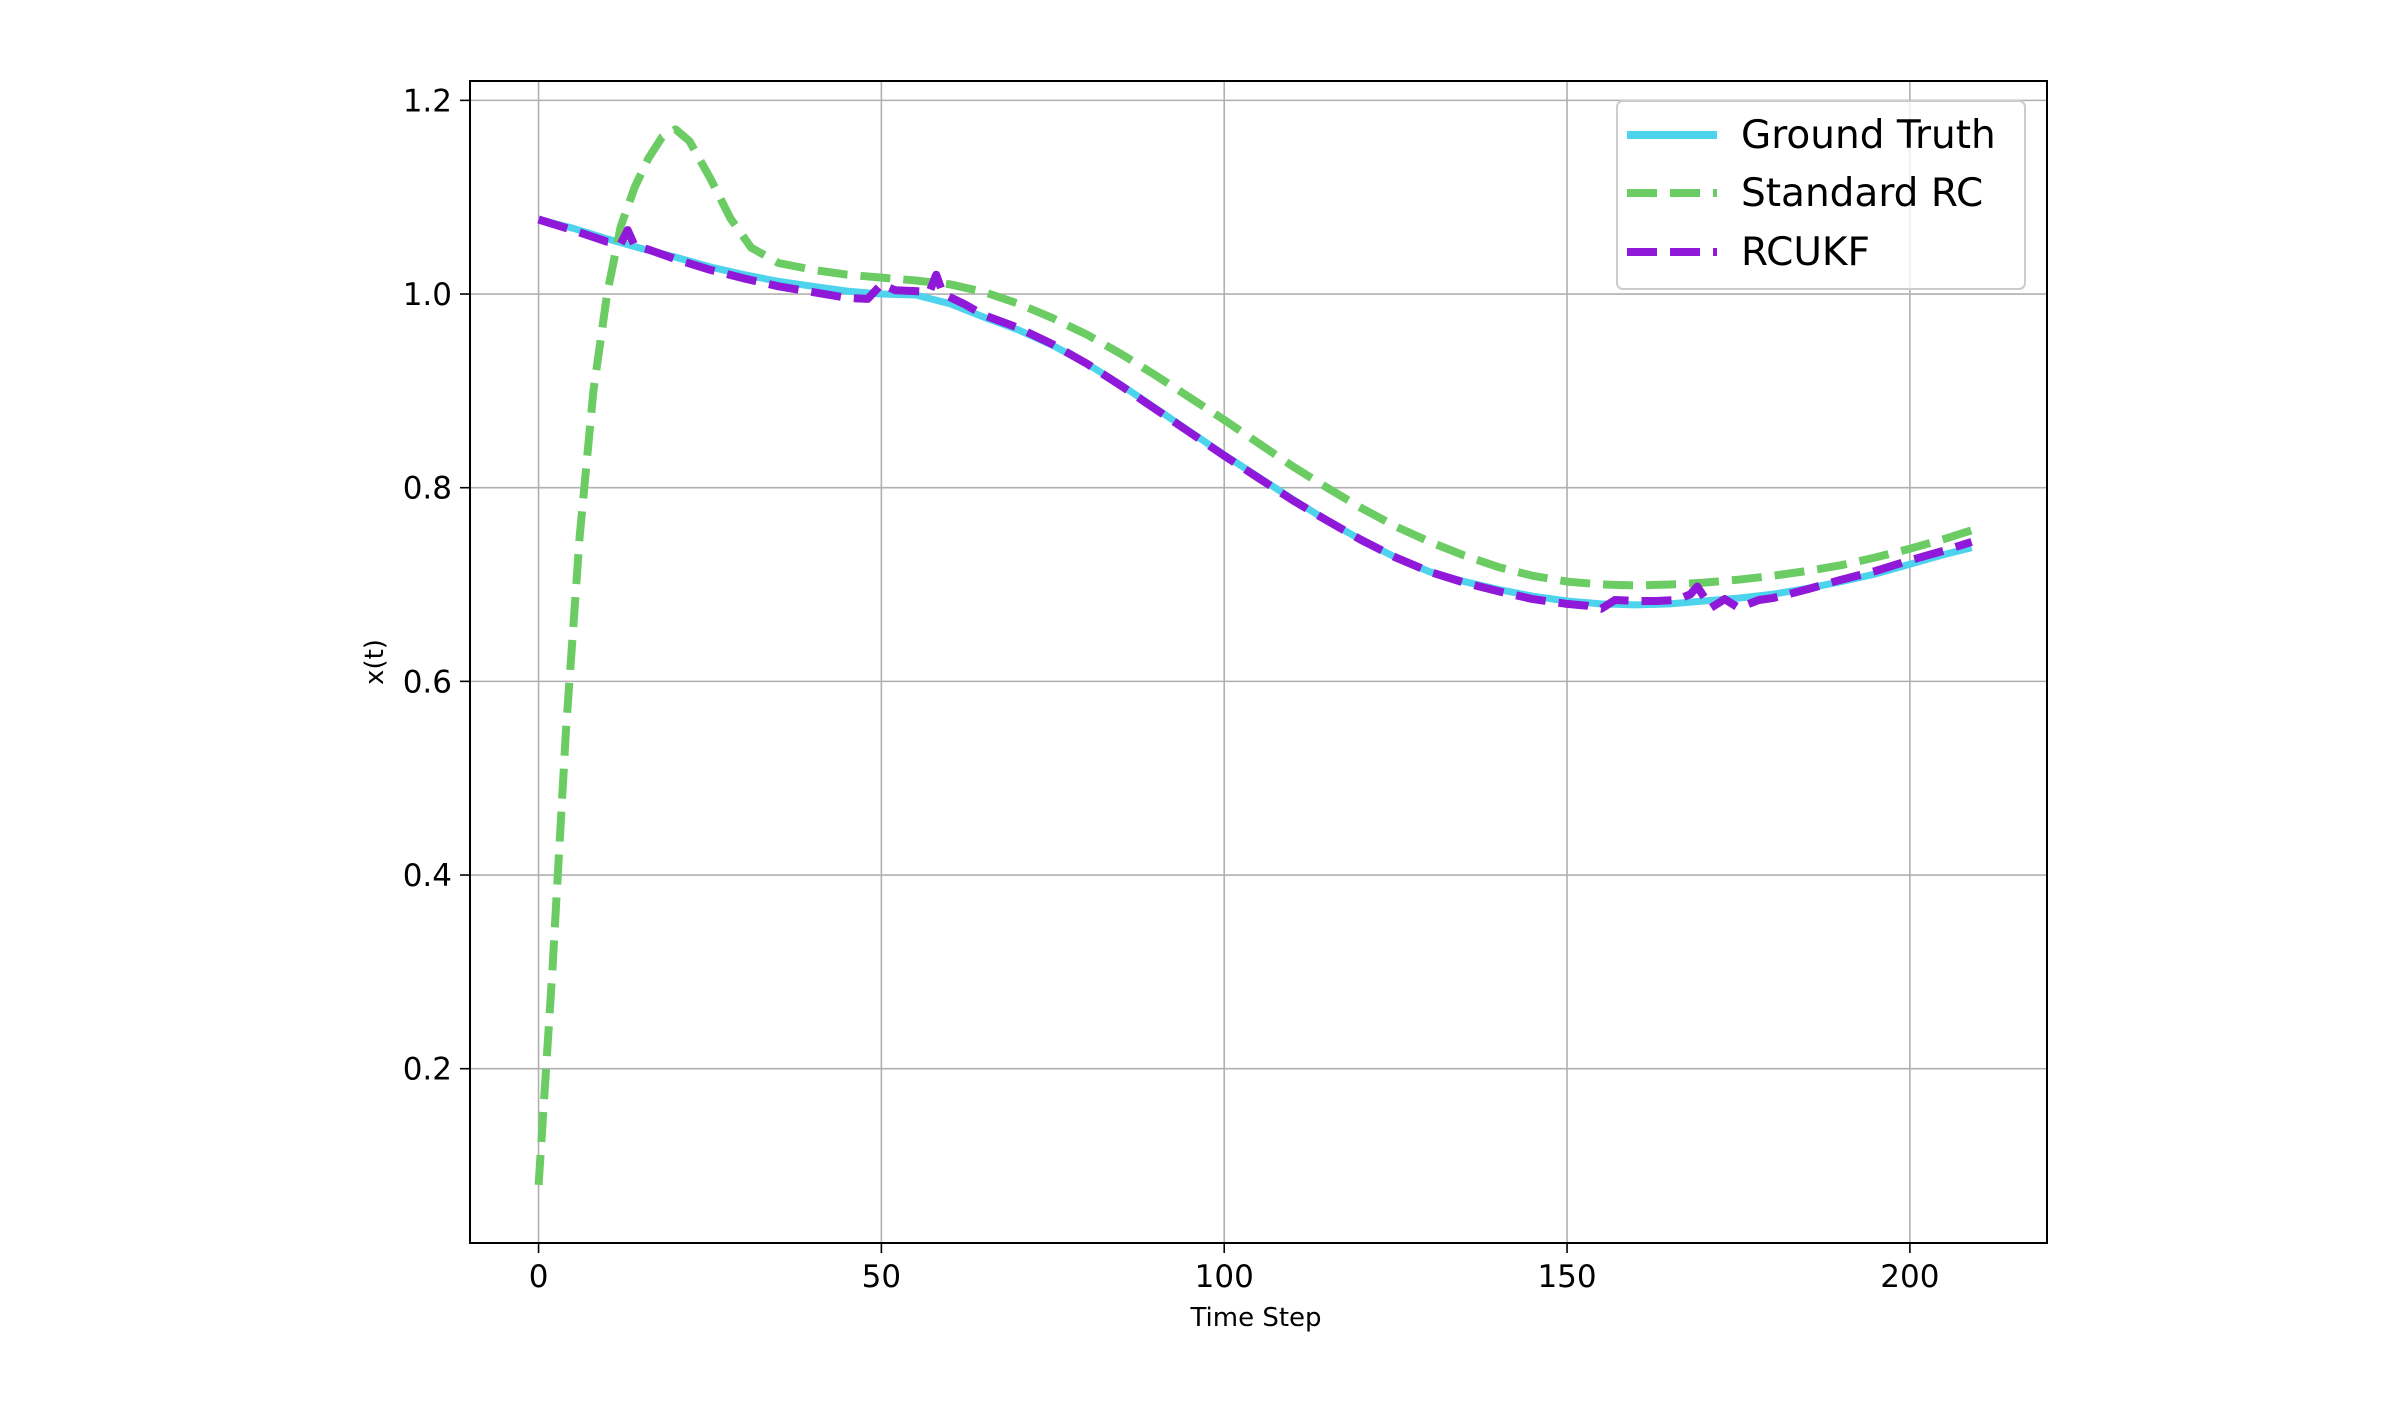  Describe the element at coordinates (375, 662) in the screenshot. I see `y-axis-label: x(t)` at that location.